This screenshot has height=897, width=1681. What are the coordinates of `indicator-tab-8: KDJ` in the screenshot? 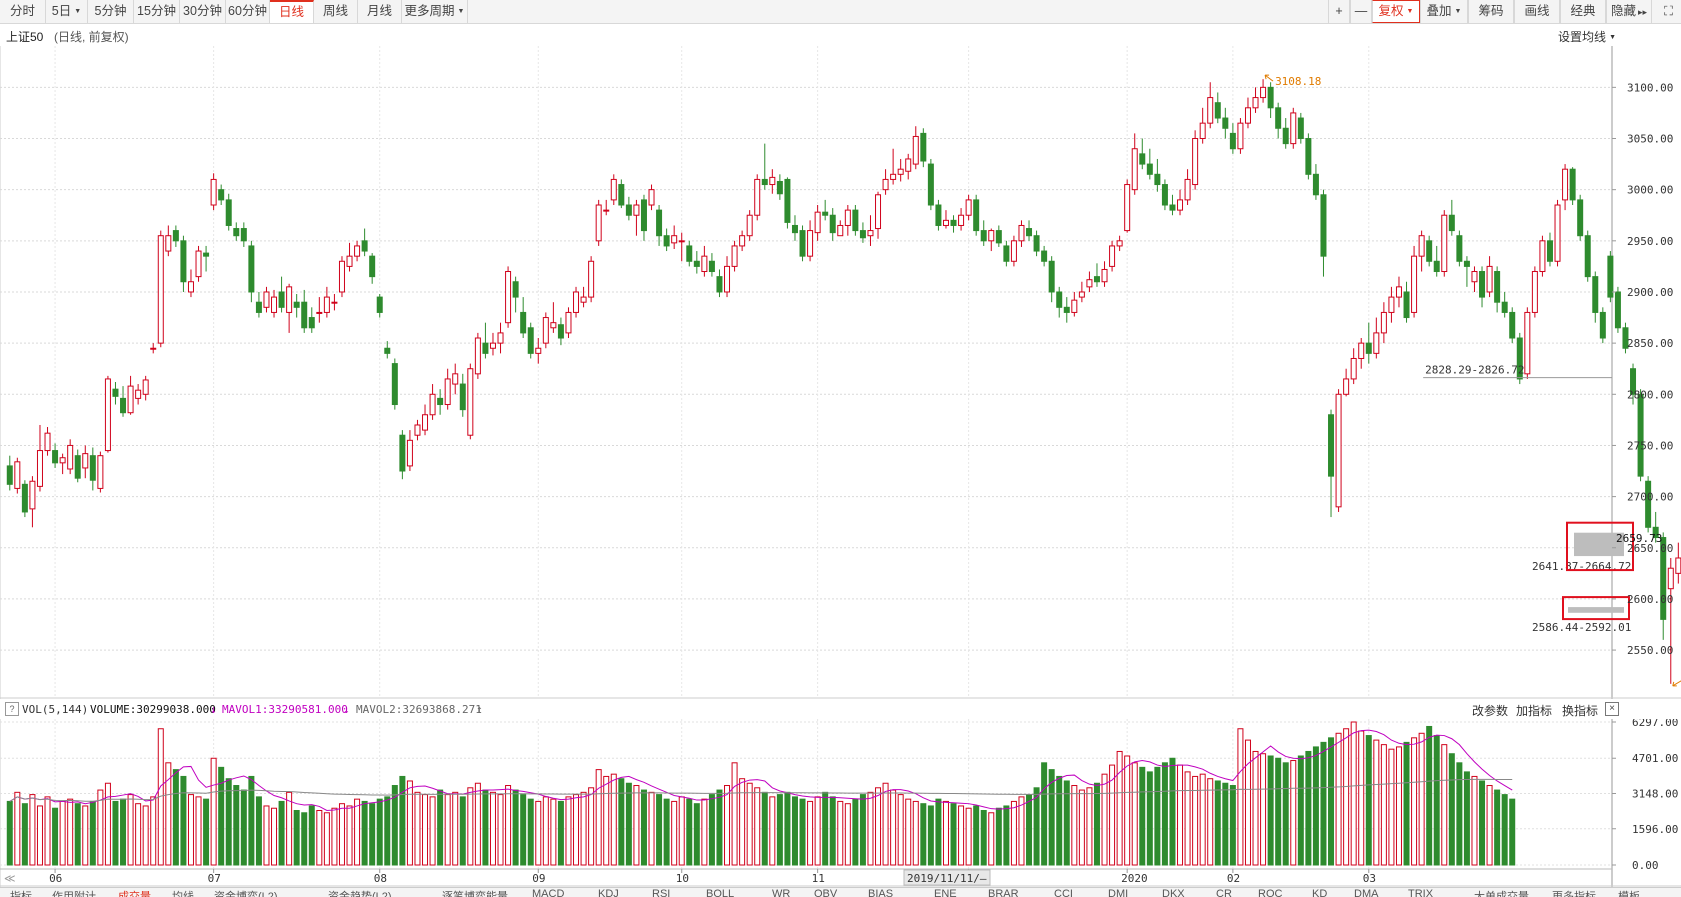 It's located at (608, 892).